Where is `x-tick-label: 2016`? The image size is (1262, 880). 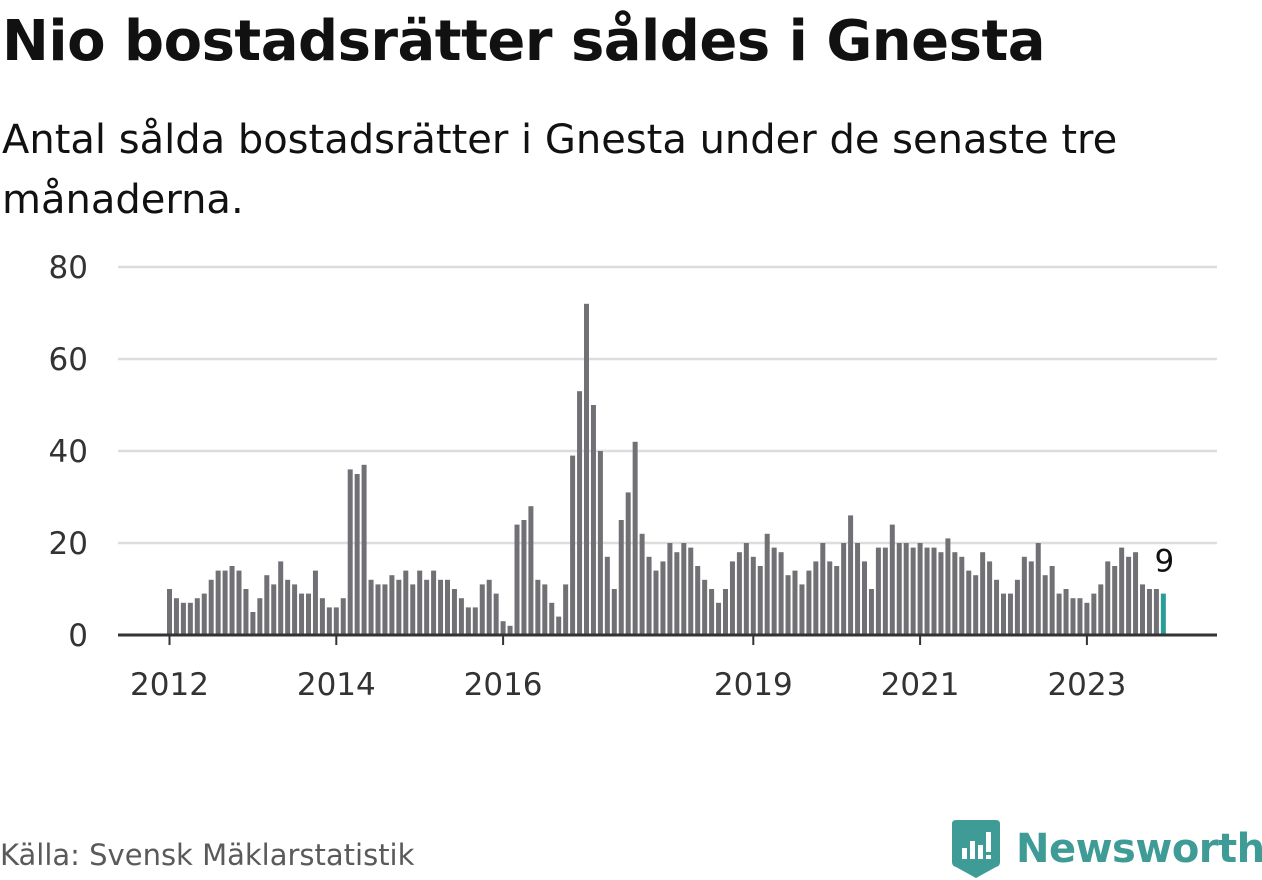
x-tick-label: 2016 is located at coordinates (503, 683).